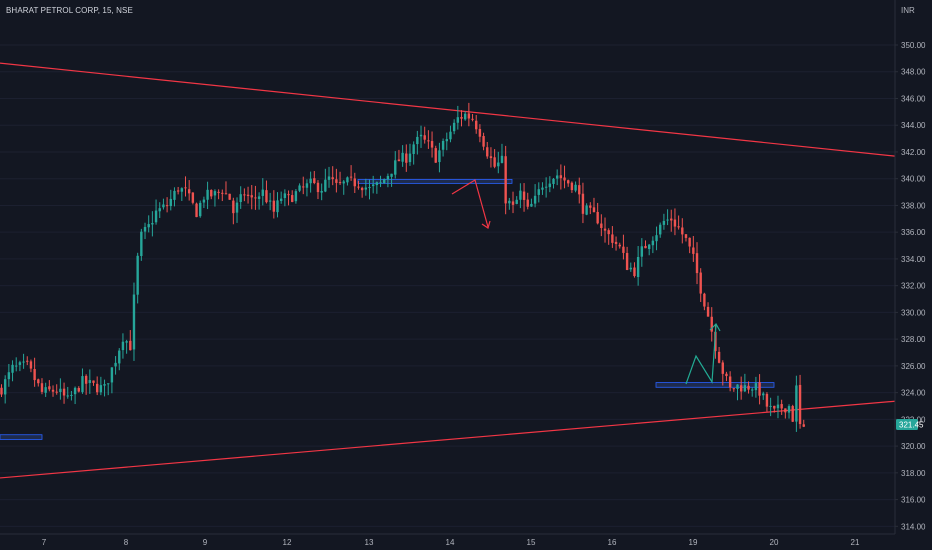  I want to click on price-tick-label: 348.00, so click(913, 72).